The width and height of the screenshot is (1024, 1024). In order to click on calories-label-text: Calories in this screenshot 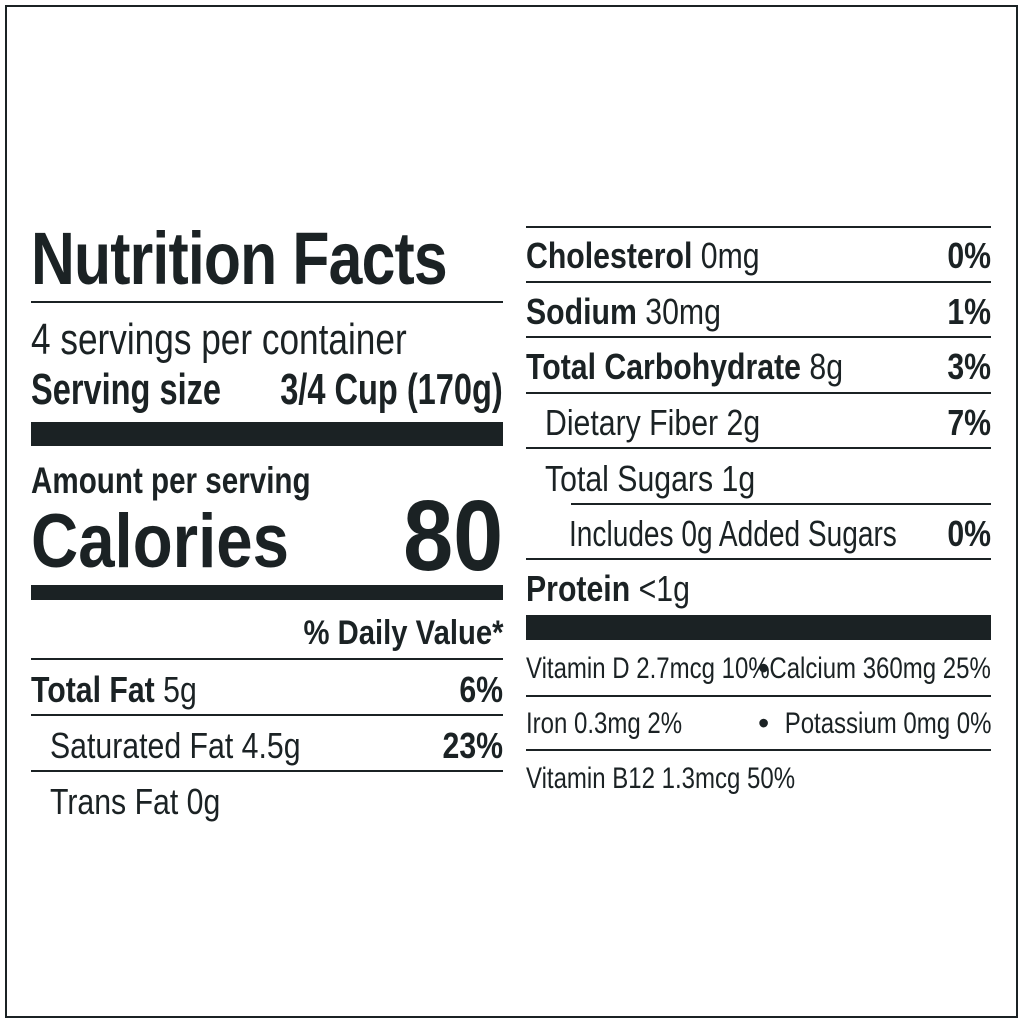, I will do `click(160, 541)`.